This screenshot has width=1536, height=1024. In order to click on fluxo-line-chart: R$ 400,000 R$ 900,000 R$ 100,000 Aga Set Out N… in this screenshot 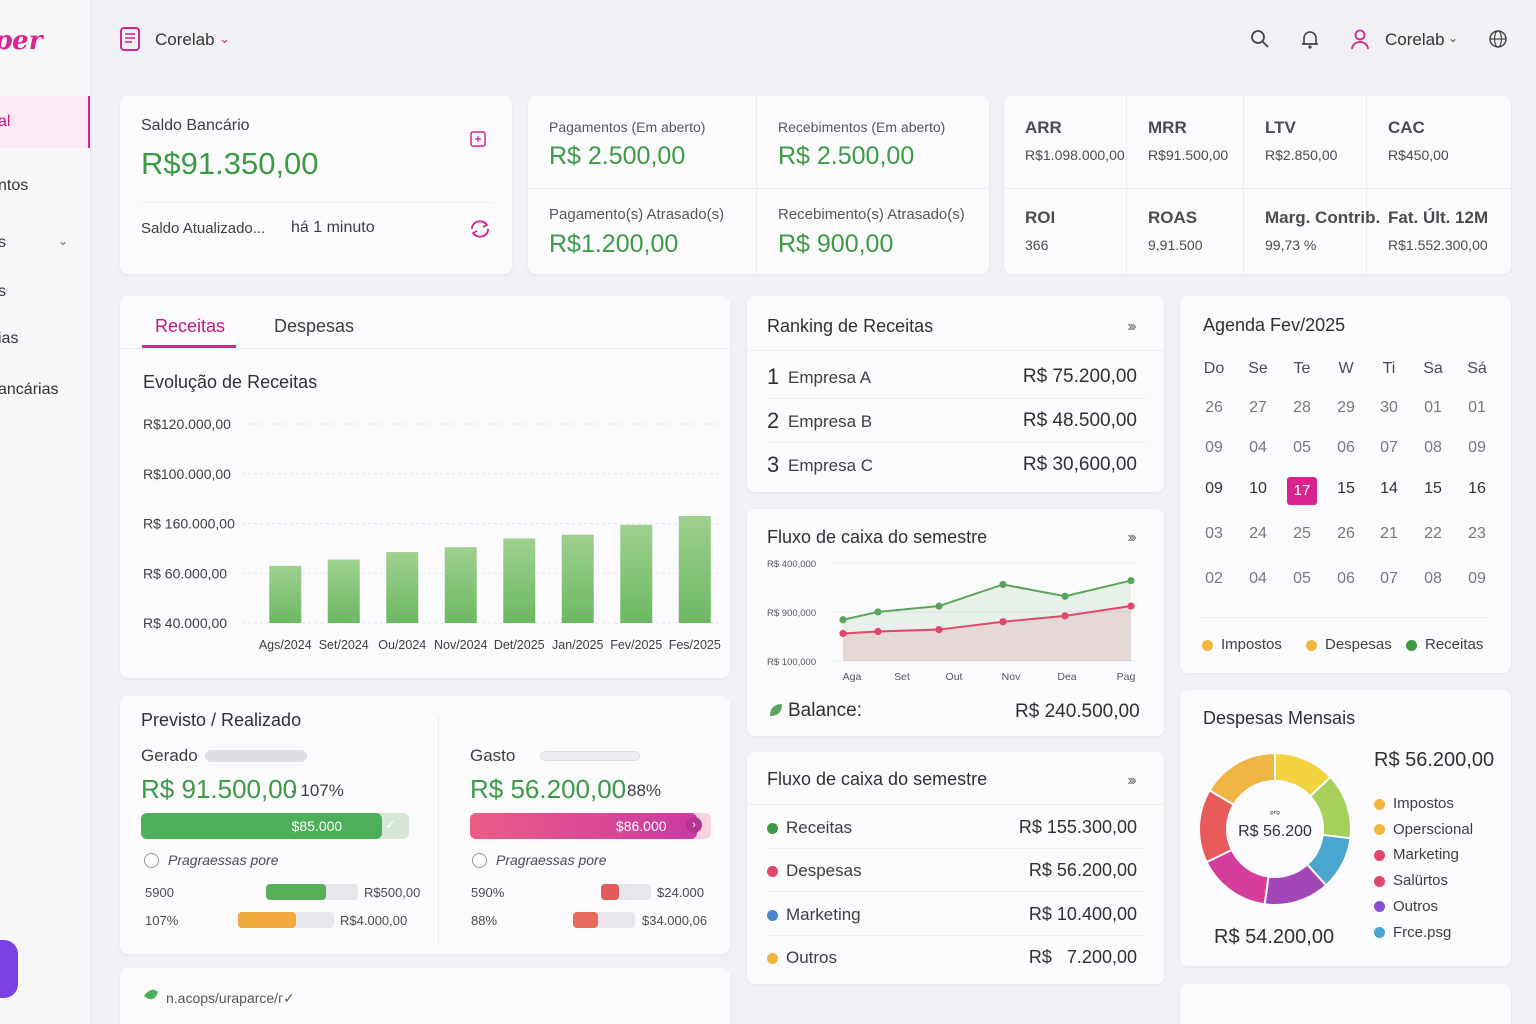, I will do `click(952, 621)`.